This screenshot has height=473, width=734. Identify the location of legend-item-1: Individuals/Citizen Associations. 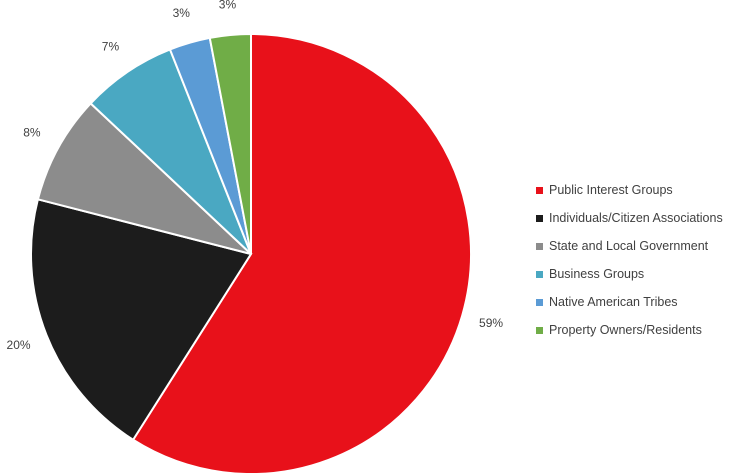
(629, 218).